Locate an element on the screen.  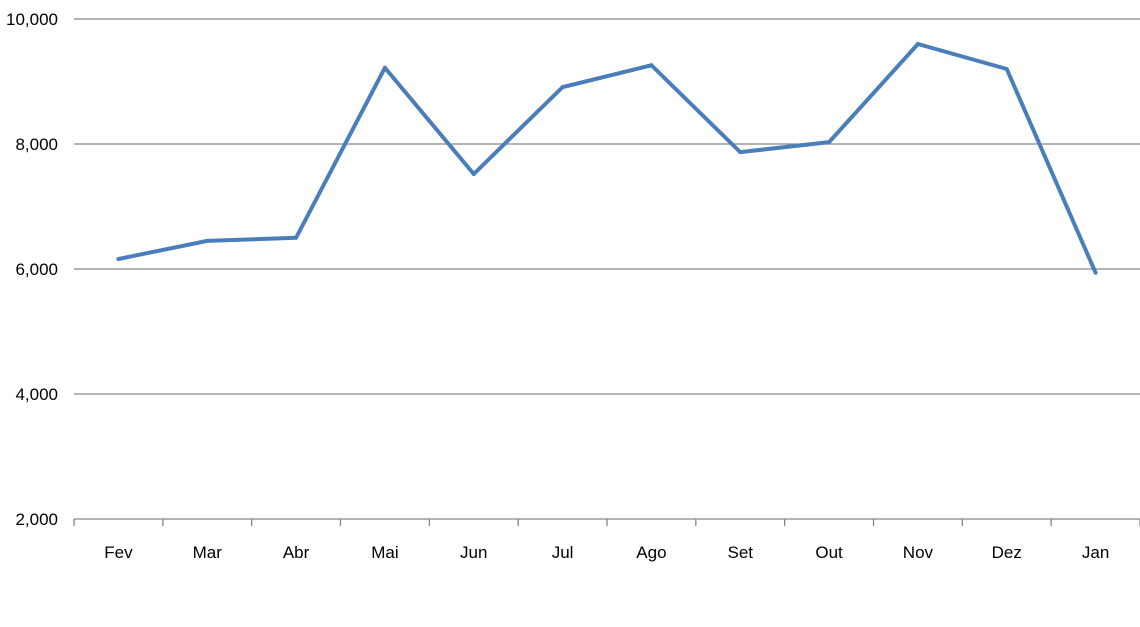
x-tick-label: Dez is located at coordinates (1007, 552).